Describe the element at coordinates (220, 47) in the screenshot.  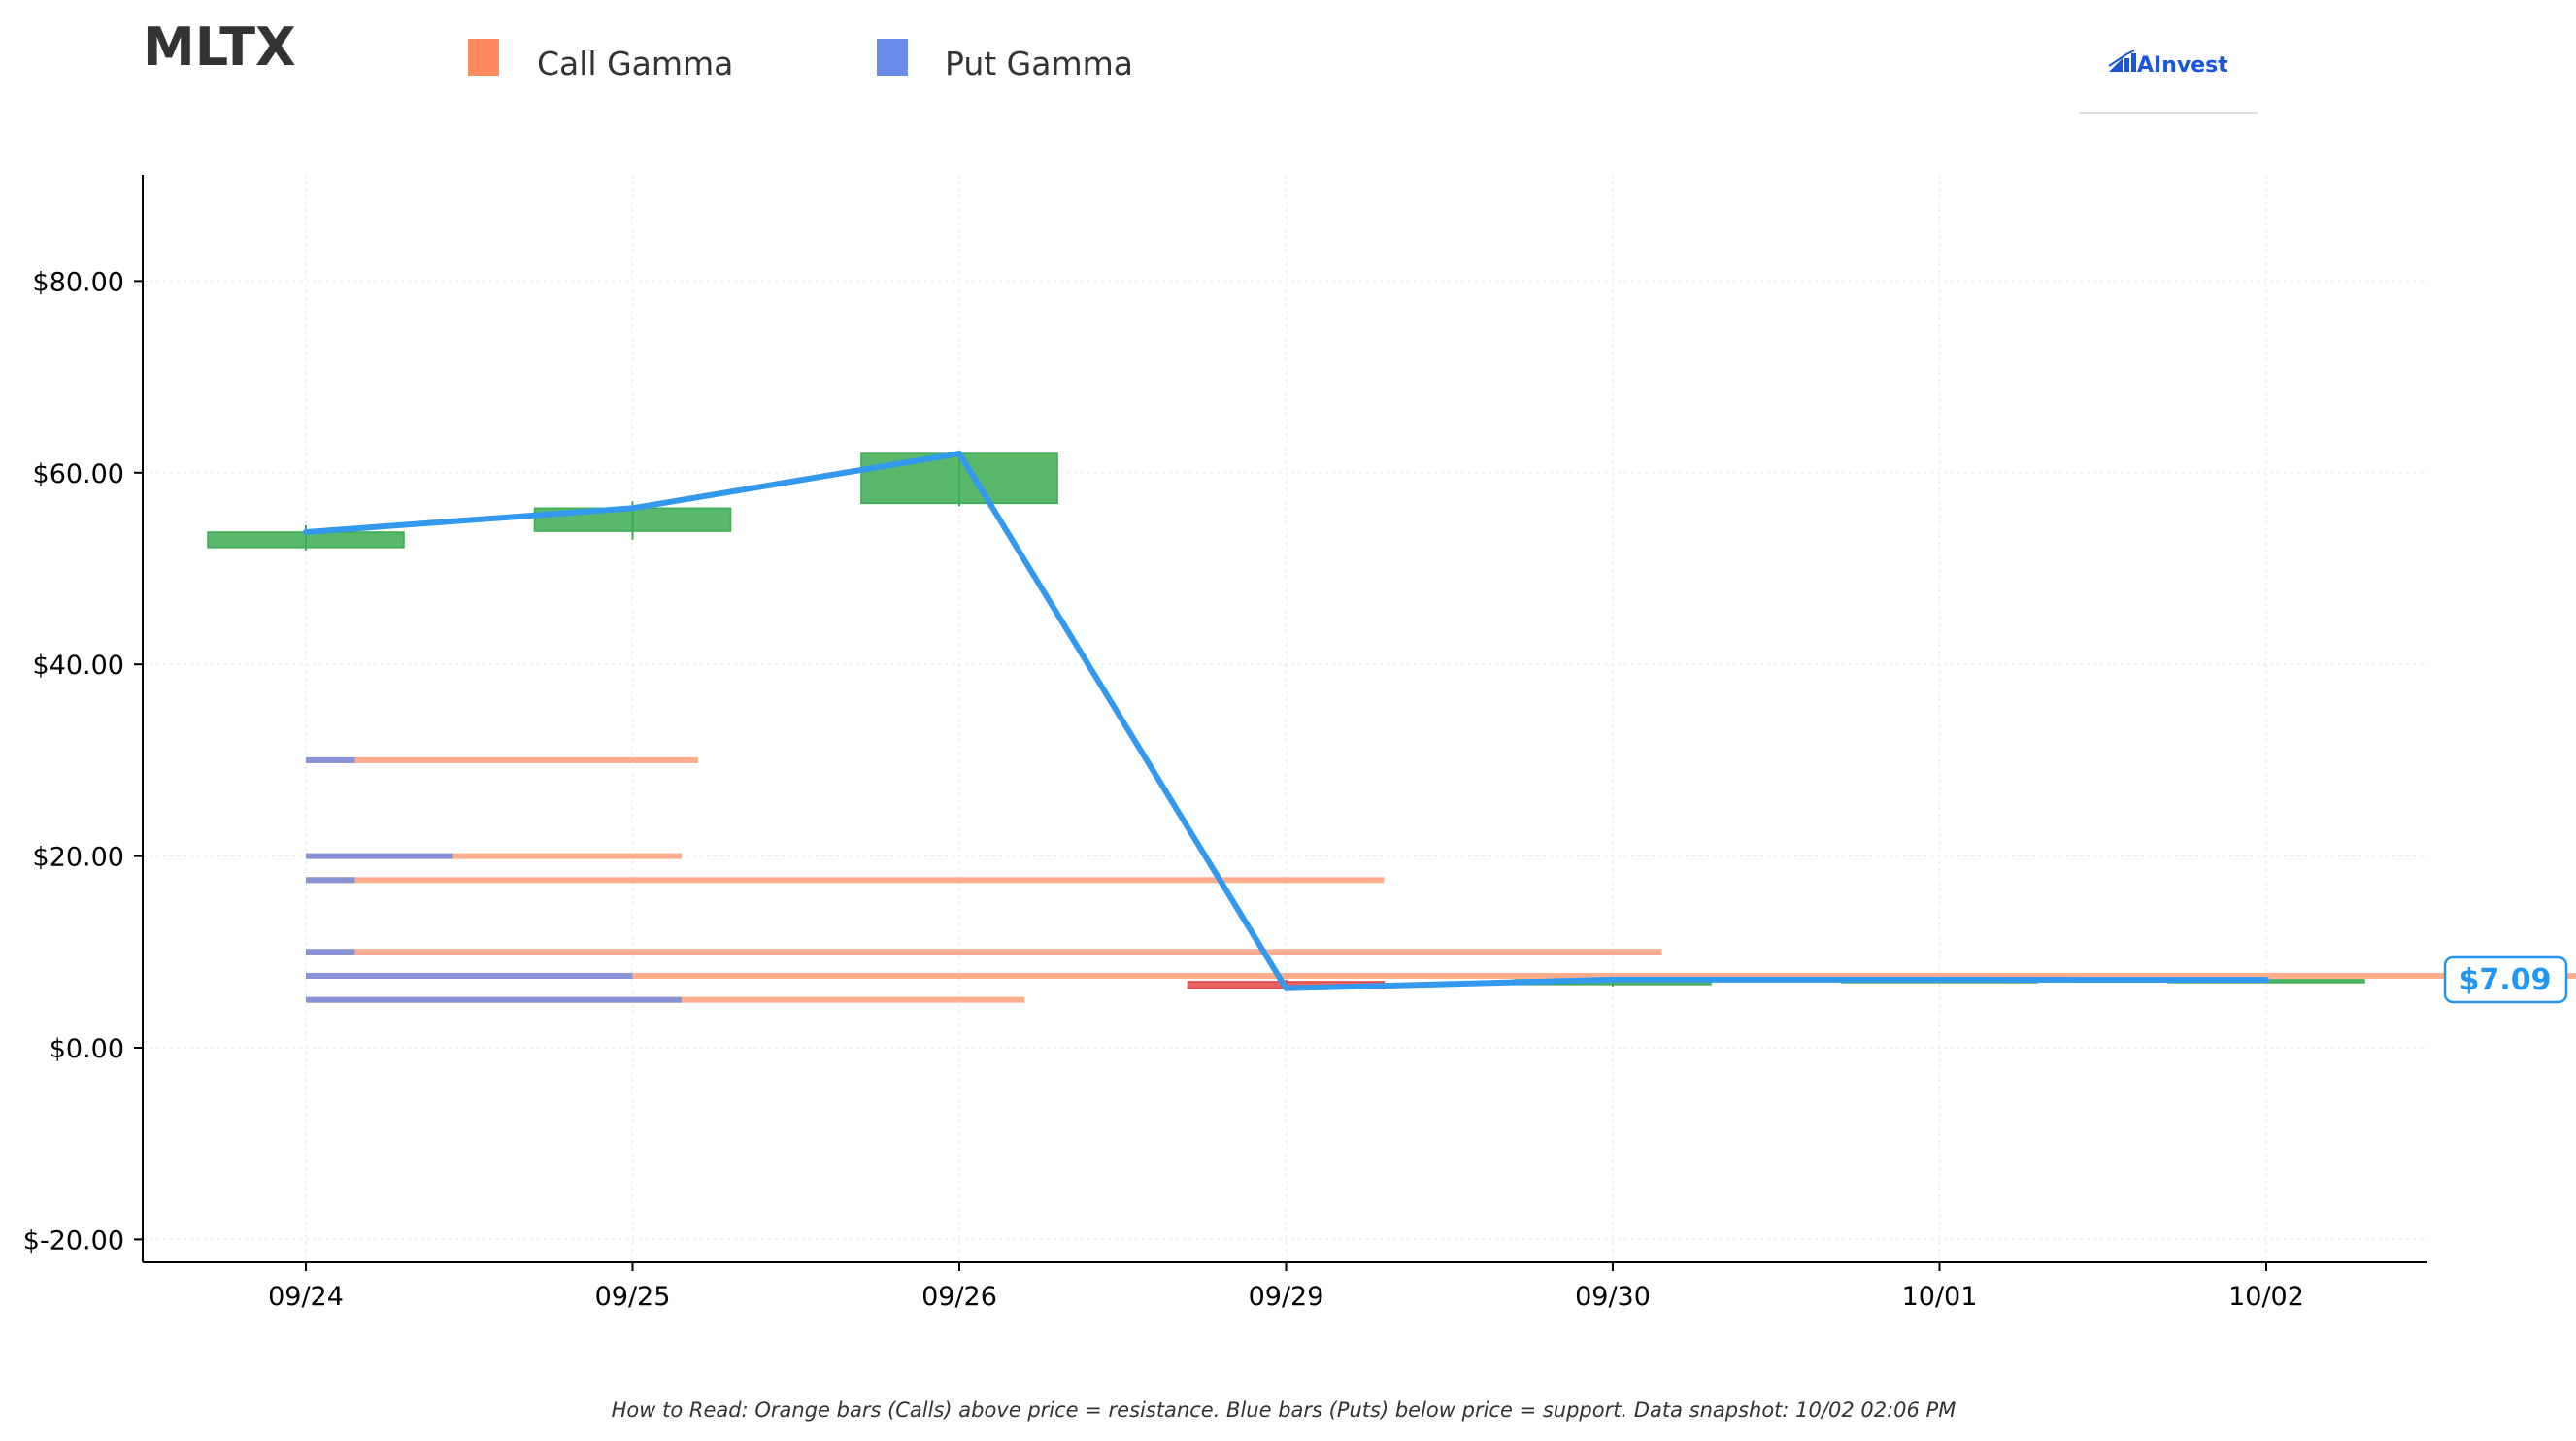
I see `ticker-title: MLTX` at that location.